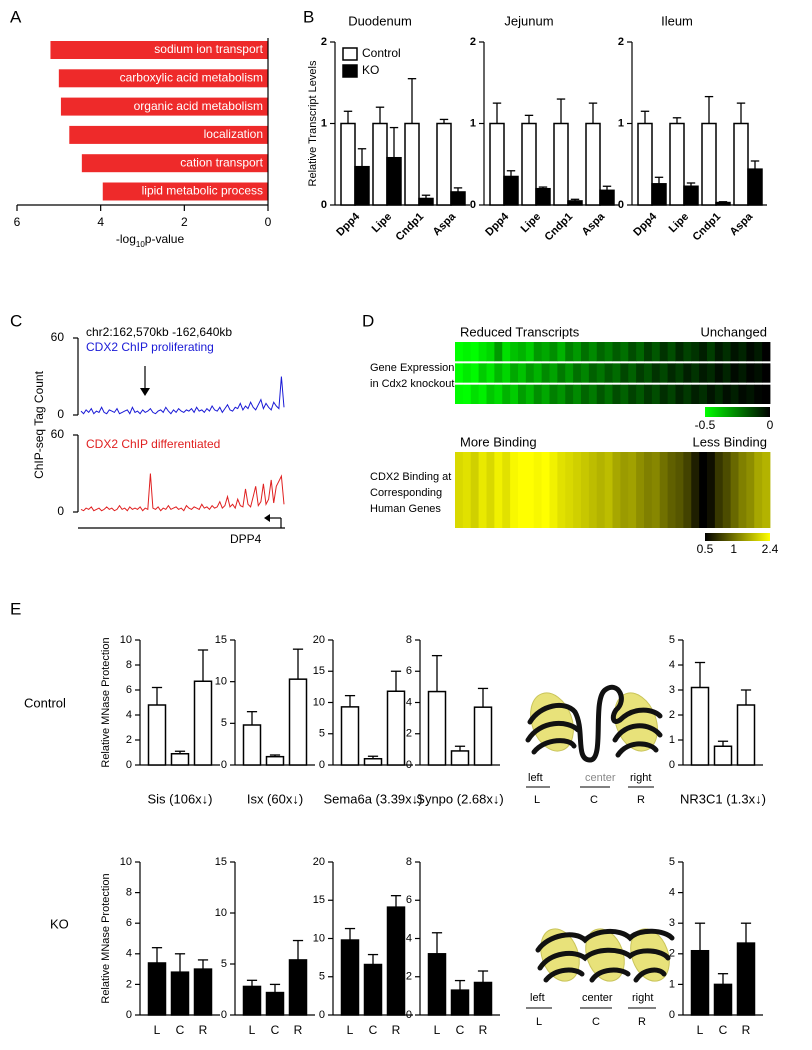 The image size is (812, 1050). I want to click on colorbar, so click(737, 537).